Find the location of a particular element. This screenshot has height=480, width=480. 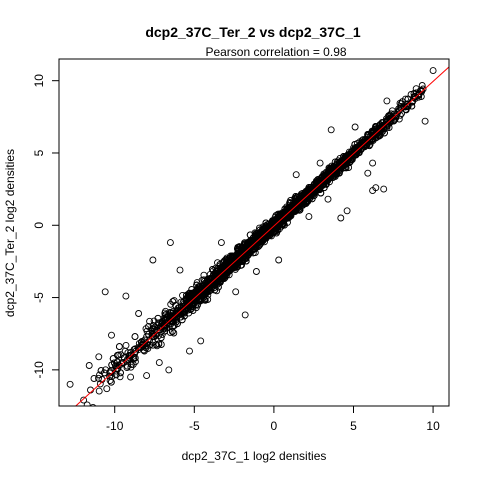

x-tick-label: 0 is located at coordinates (274, 426).